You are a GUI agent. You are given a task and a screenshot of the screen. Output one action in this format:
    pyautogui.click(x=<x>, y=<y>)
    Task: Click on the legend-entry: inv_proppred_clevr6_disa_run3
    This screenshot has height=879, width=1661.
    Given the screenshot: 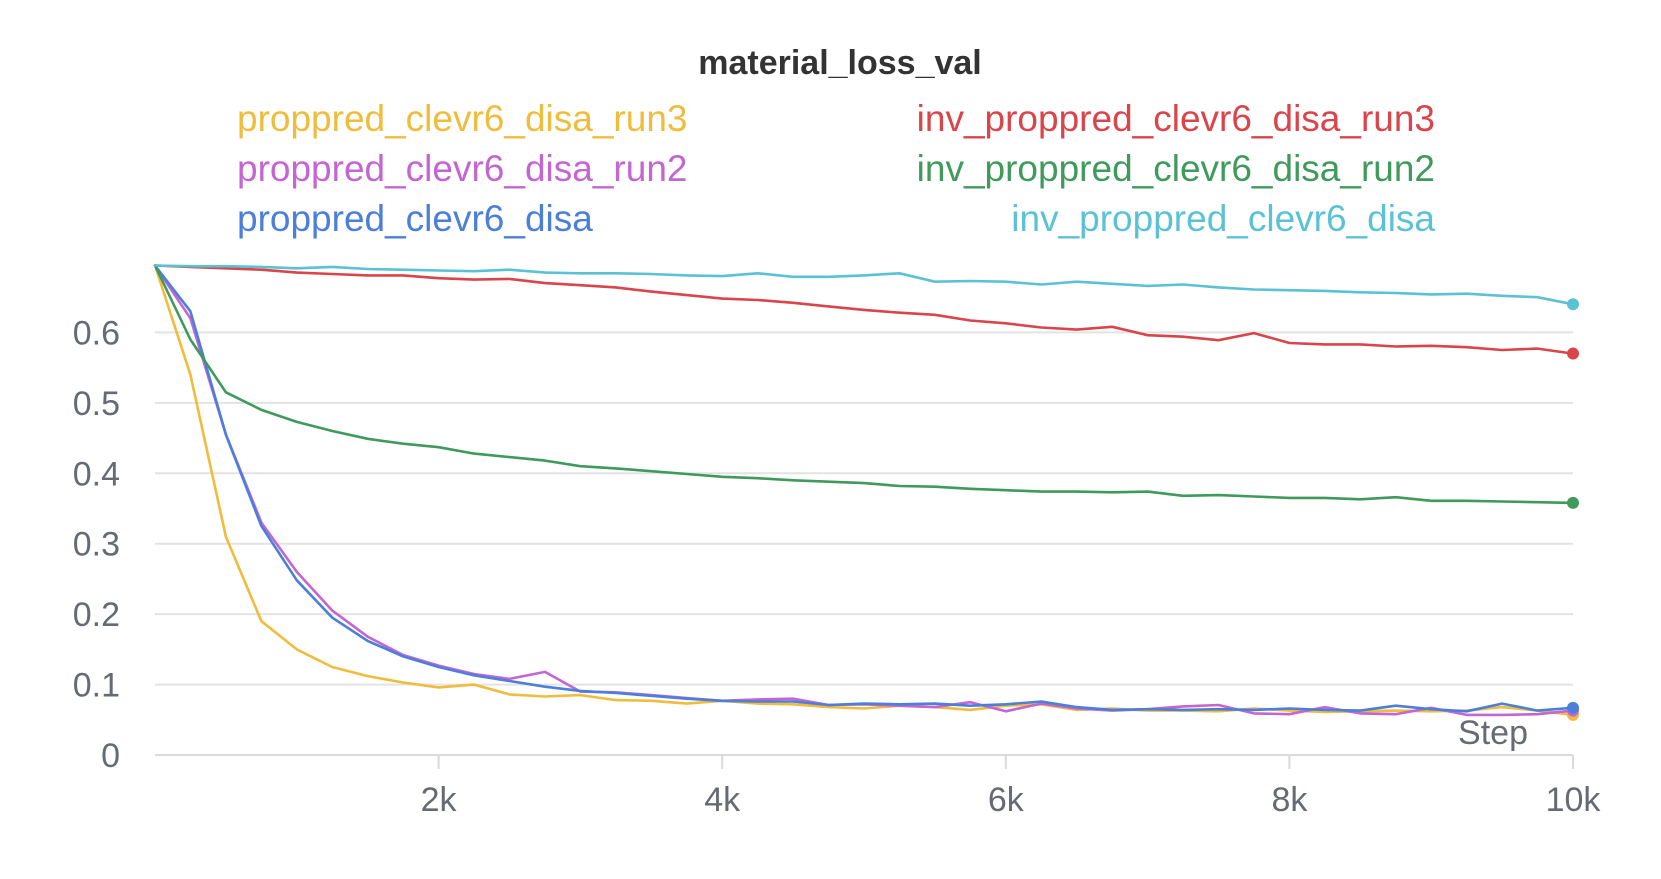 What is the action you would take?
    pyautogui.click(x=1176, y=118)
    